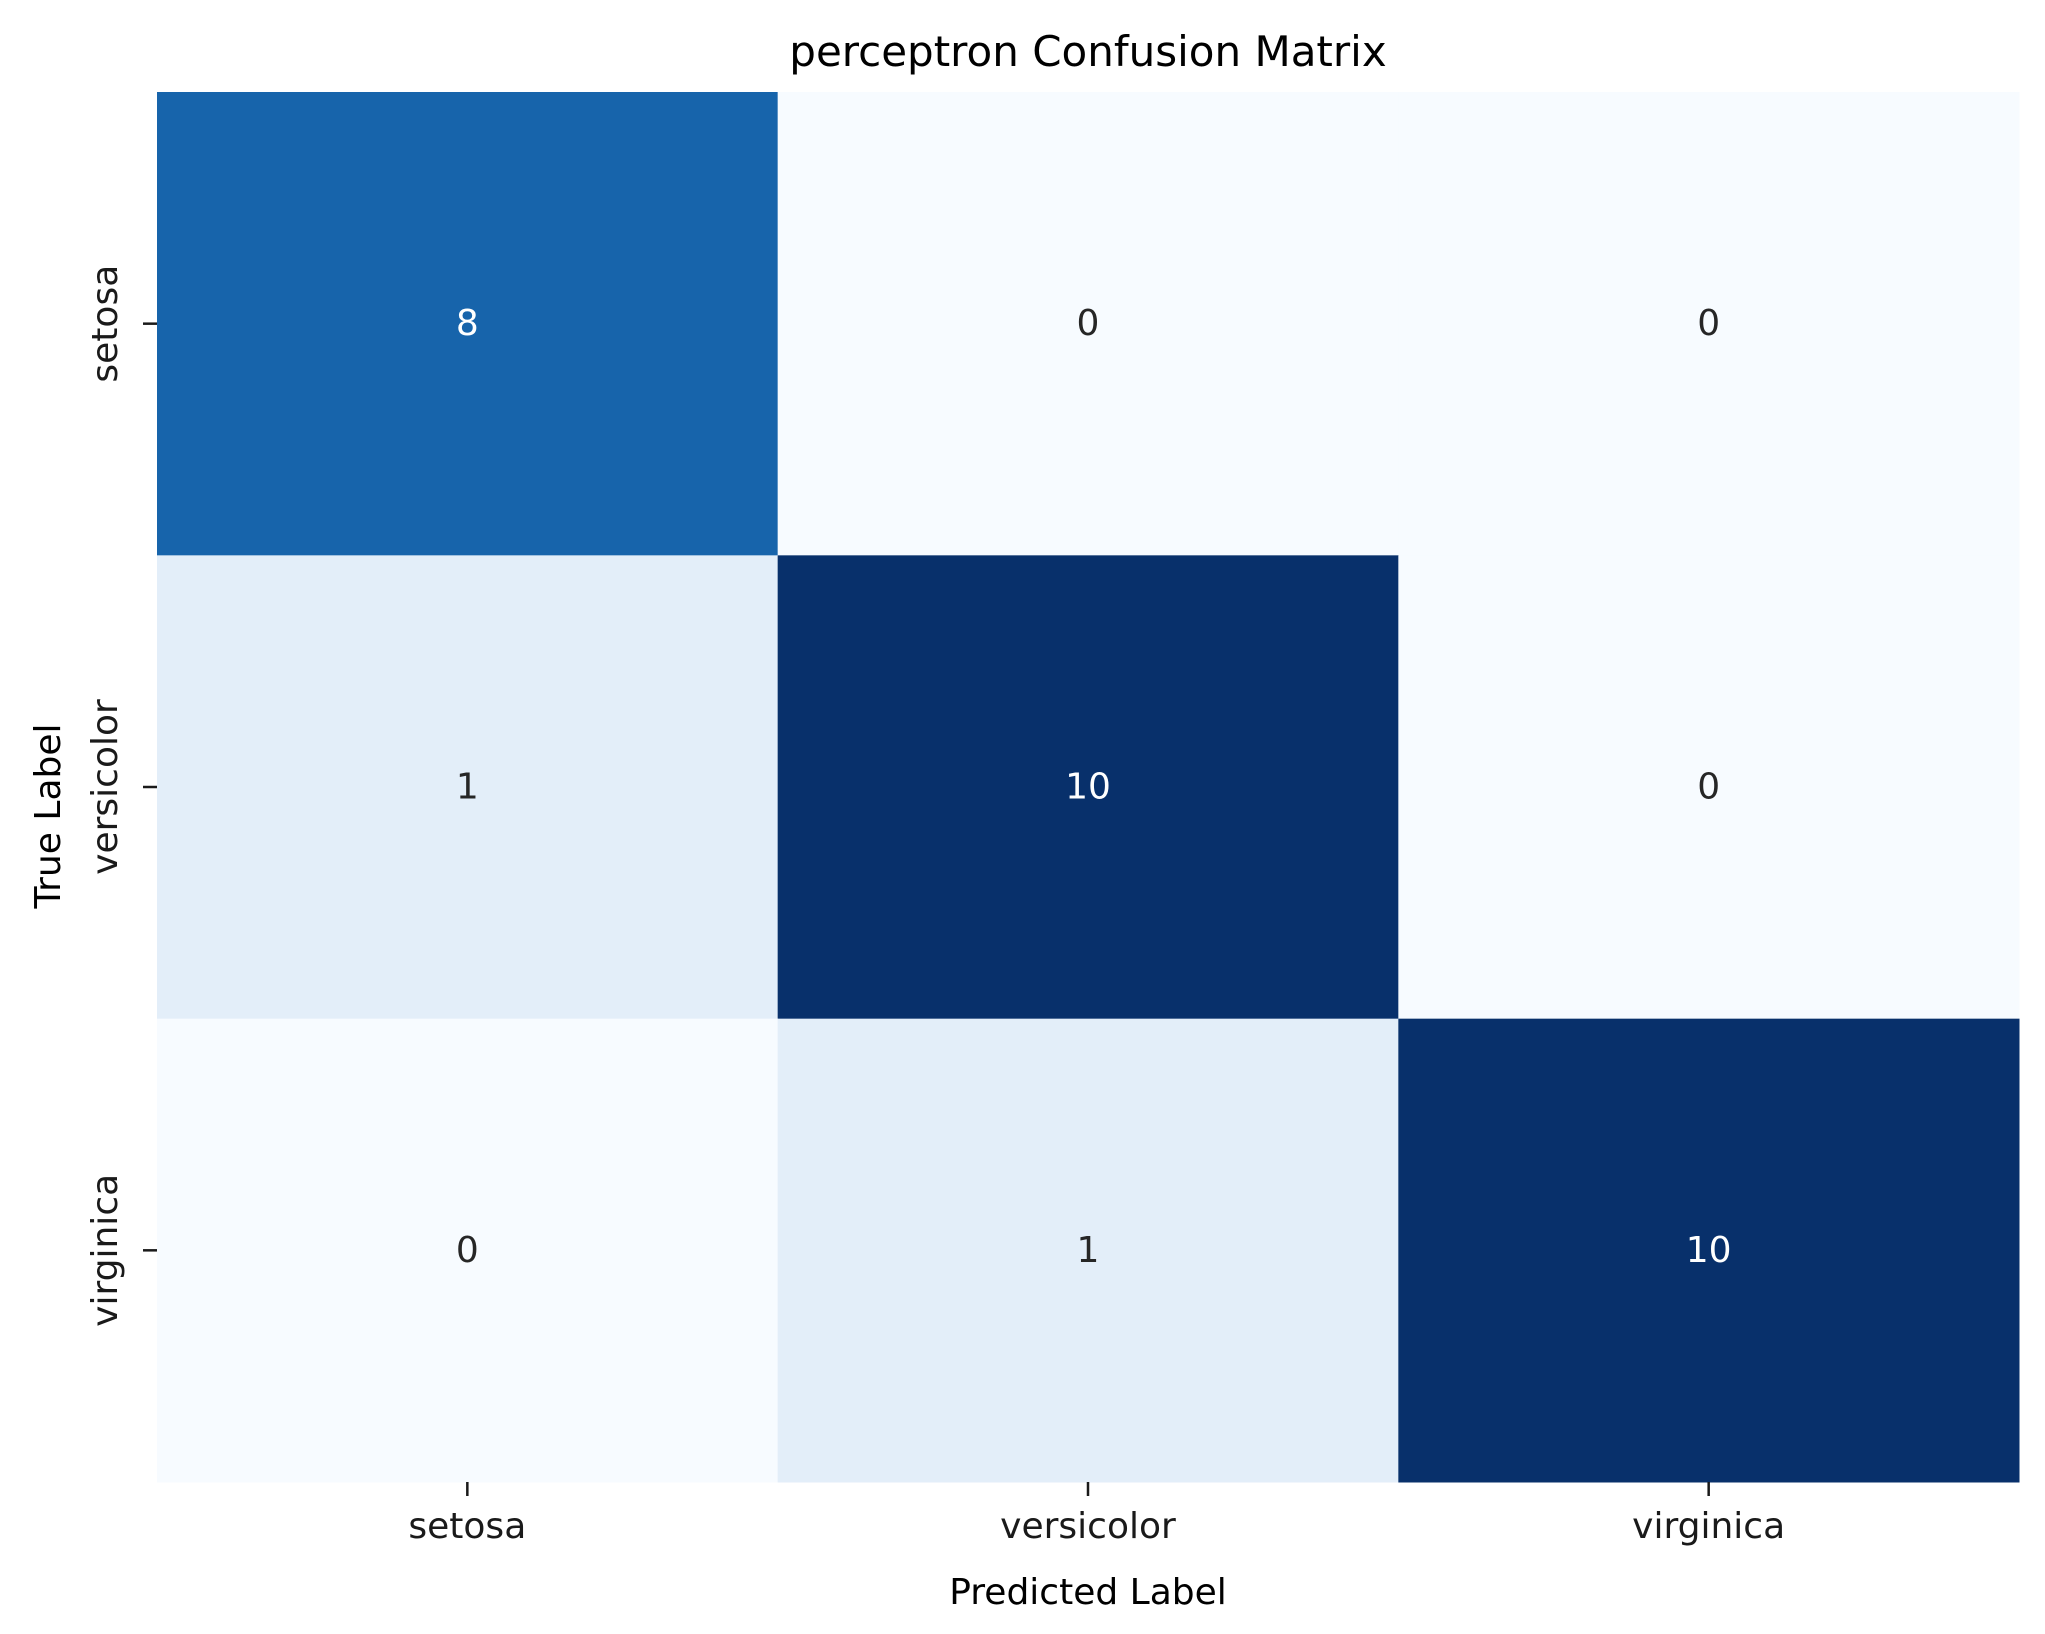  Describe the element at coordinates (1708, 1526) in the screenshot. I see `x-tick-label: virginica` at that location.